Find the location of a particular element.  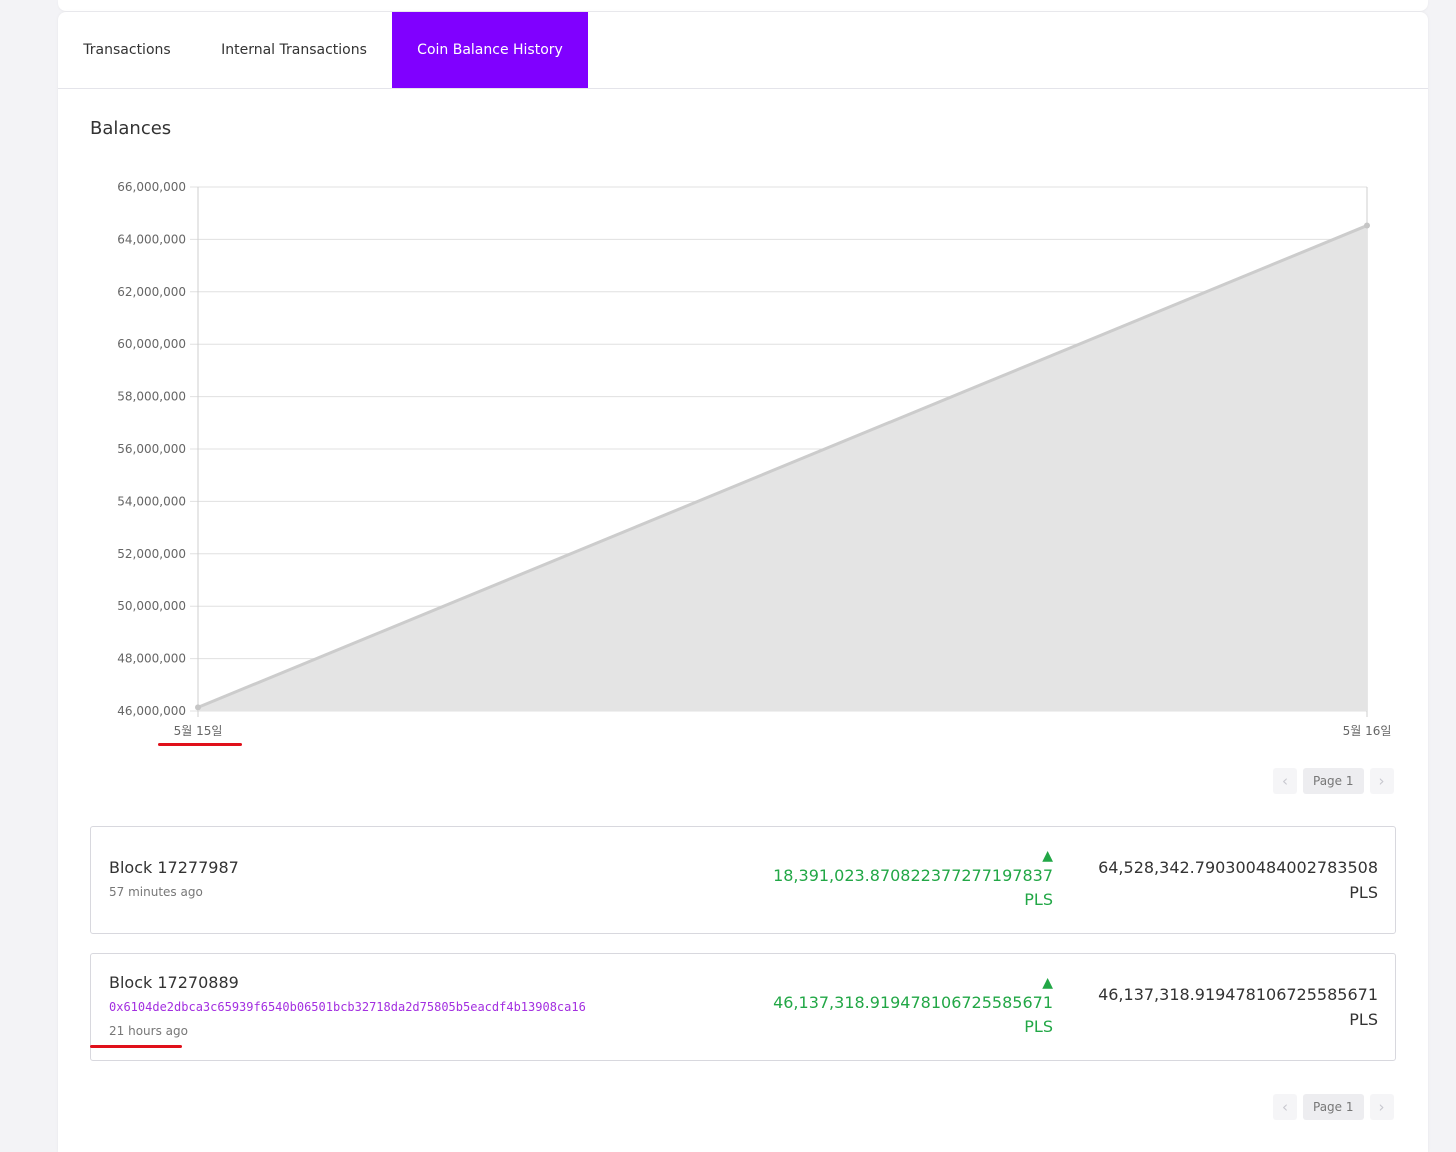

balance-delta: ▲ 18,391,023.870822377277197837 PLS is located at coordinates (913, 880).